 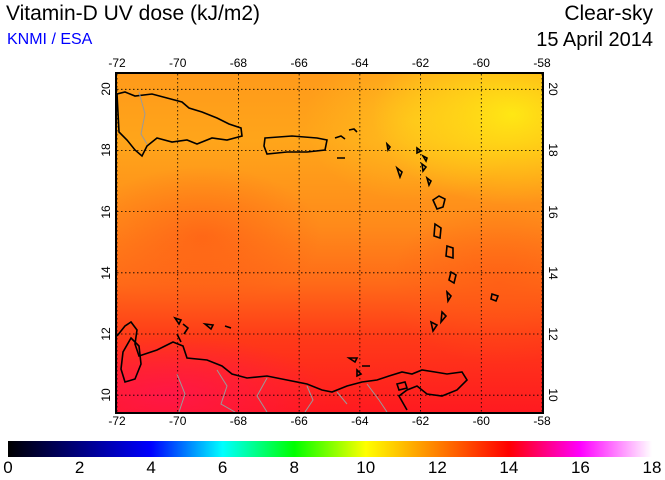 I want to click on lon-tick-bottom: -70, so click(x=178, y=421).